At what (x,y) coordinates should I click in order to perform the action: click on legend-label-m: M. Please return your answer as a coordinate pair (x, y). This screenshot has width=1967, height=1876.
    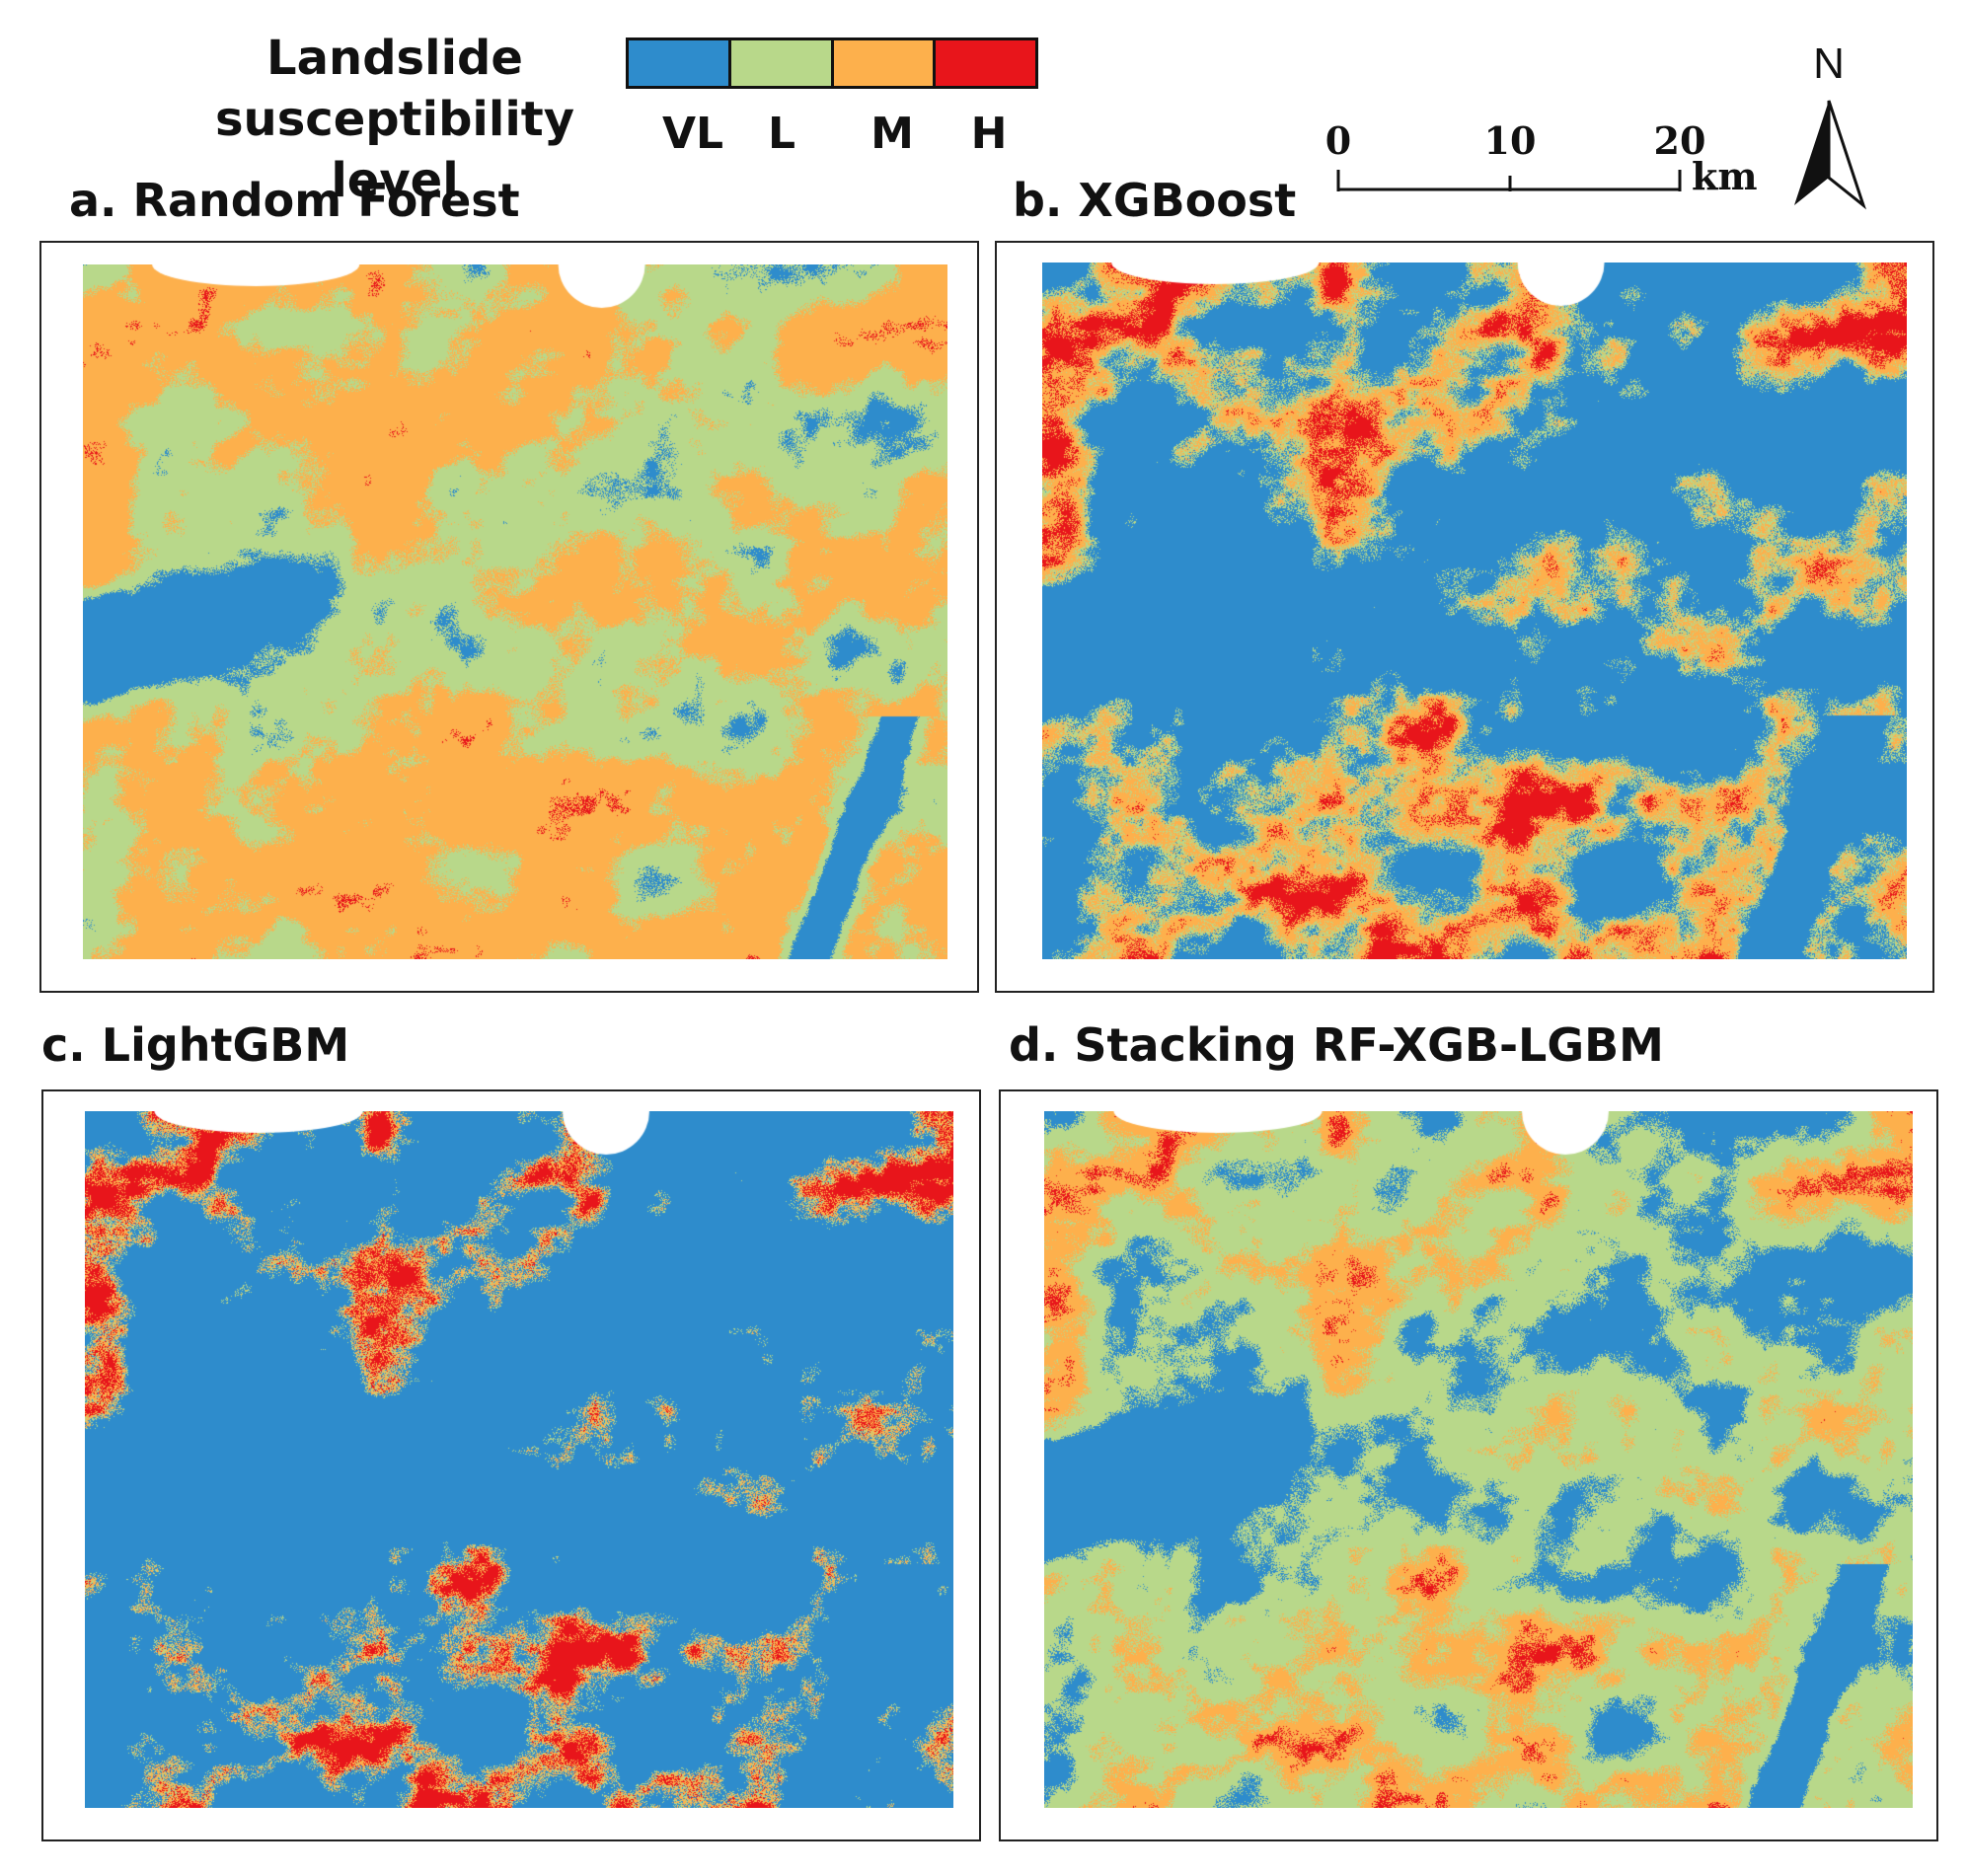
    Looking at the image, I should click on (892, 134).